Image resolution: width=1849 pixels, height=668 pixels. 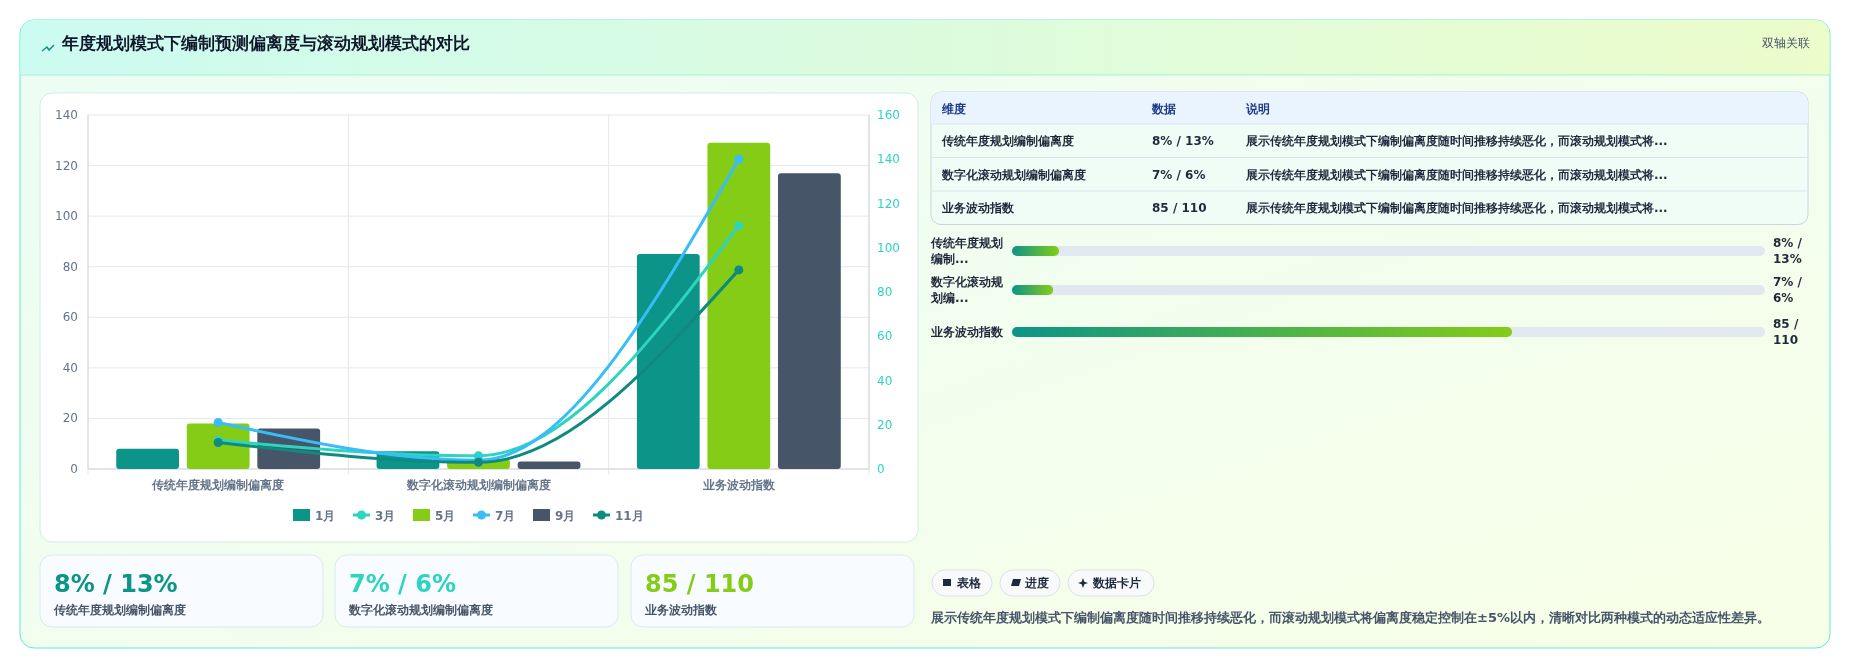 What do you see at coordinates (888, 247) in the screenshot?
I see `y2-tick-label: 100` at bounding box center [888, 247].